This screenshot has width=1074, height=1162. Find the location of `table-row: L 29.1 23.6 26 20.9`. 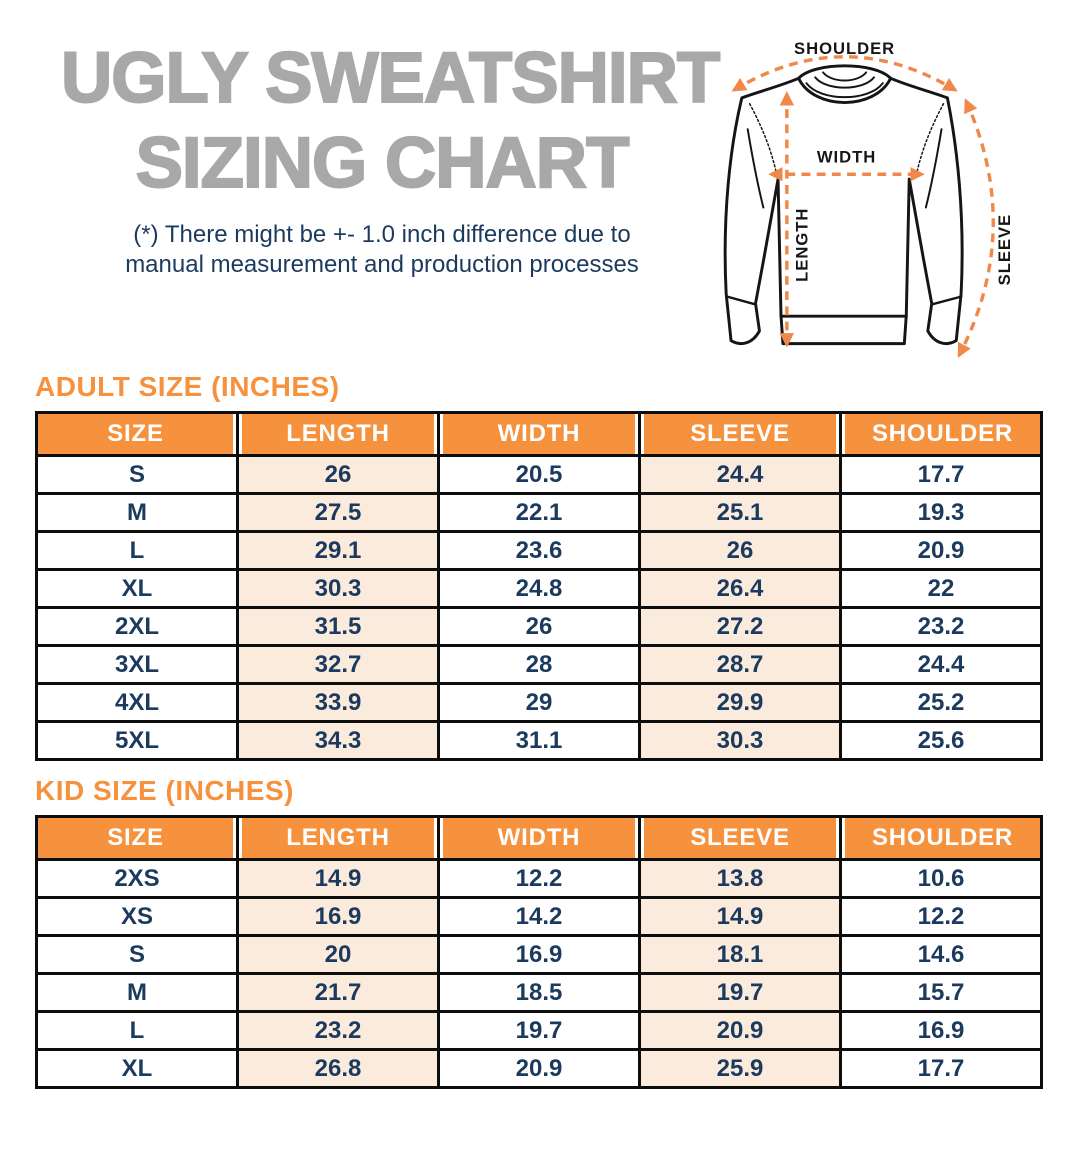

table-row: L 29.1 23.6 26 20.9 is located at coordinates (539, 550).